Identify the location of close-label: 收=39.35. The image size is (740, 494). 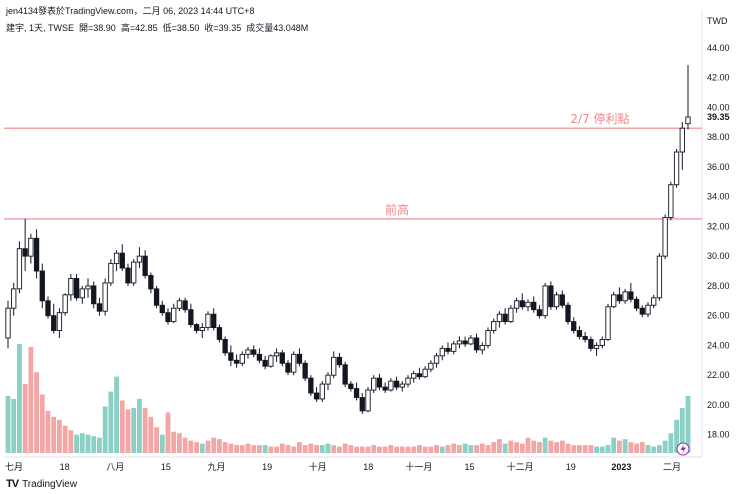
(223, 28).